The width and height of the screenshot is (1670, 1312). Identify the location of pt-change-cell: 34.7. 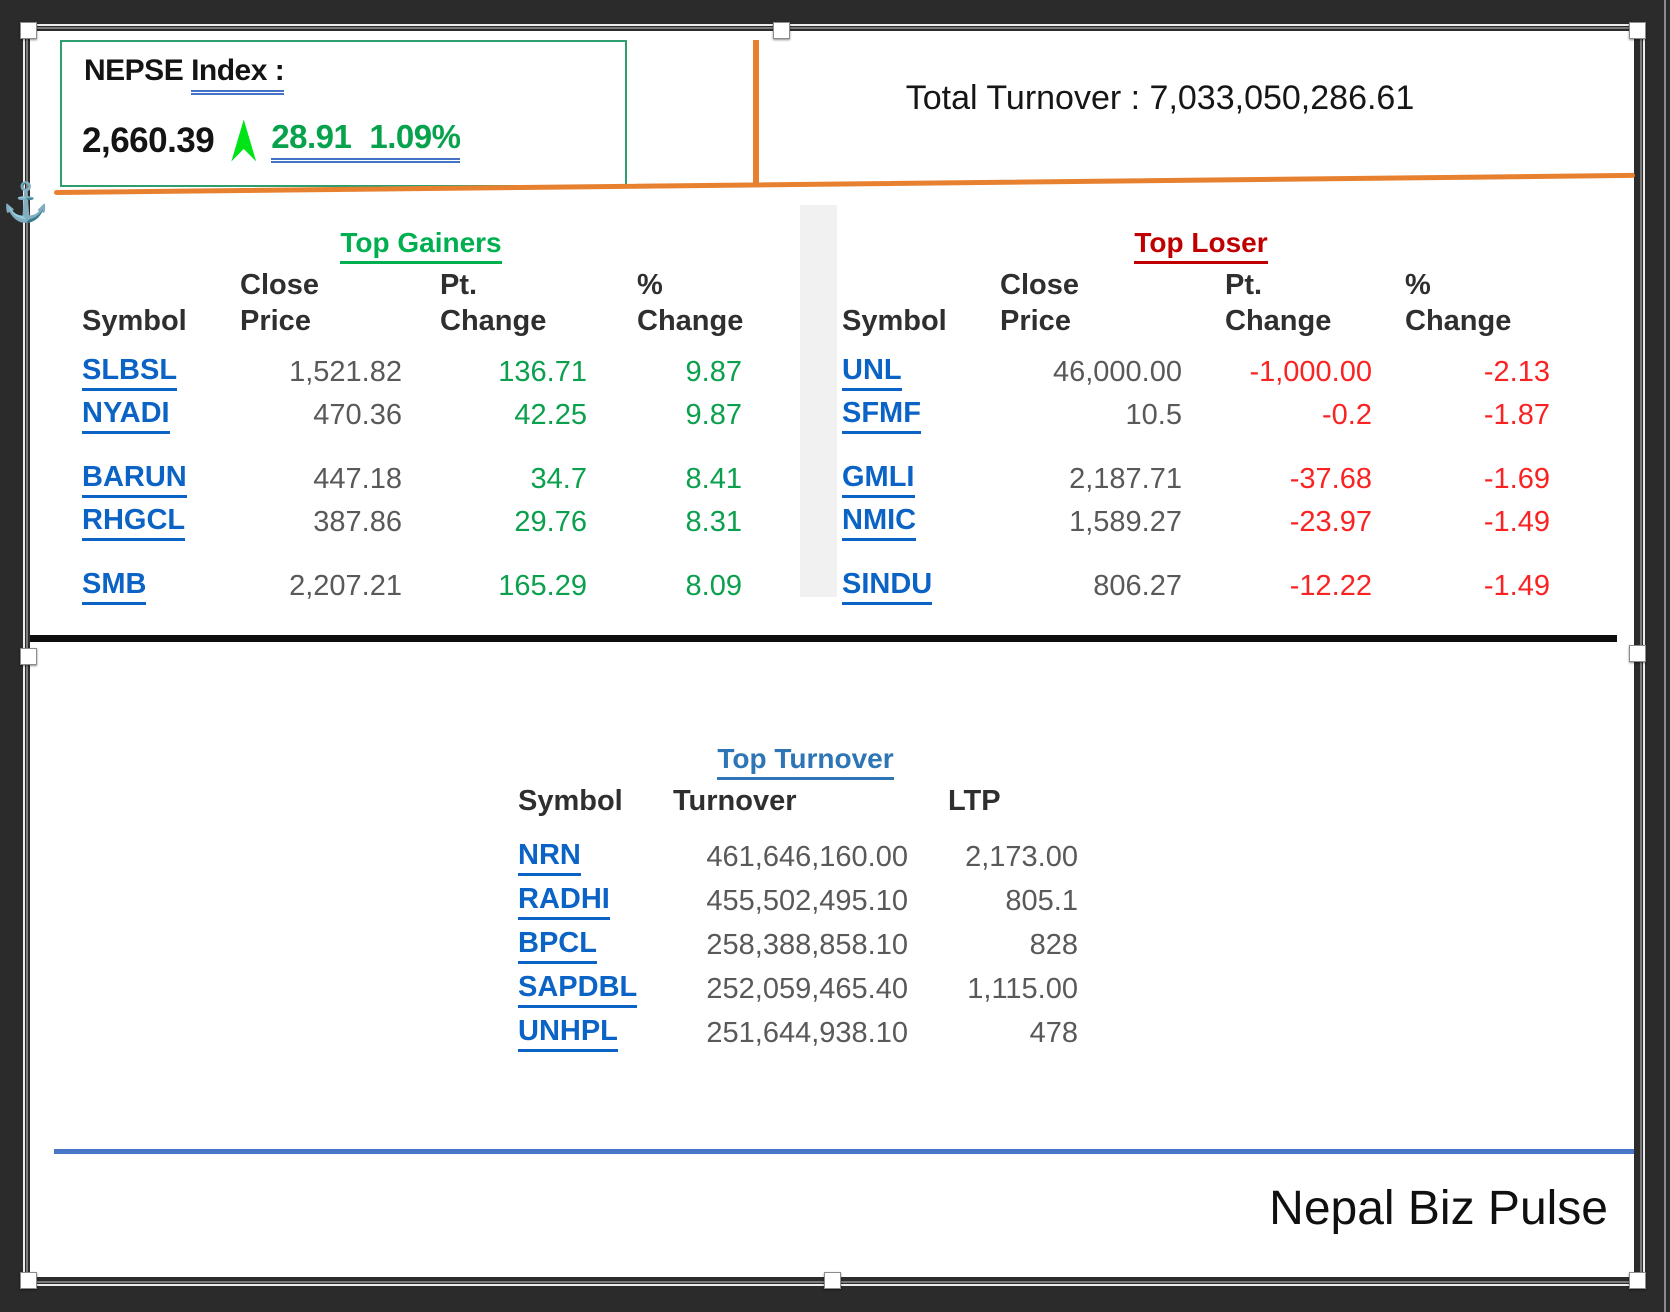
(558, 479).